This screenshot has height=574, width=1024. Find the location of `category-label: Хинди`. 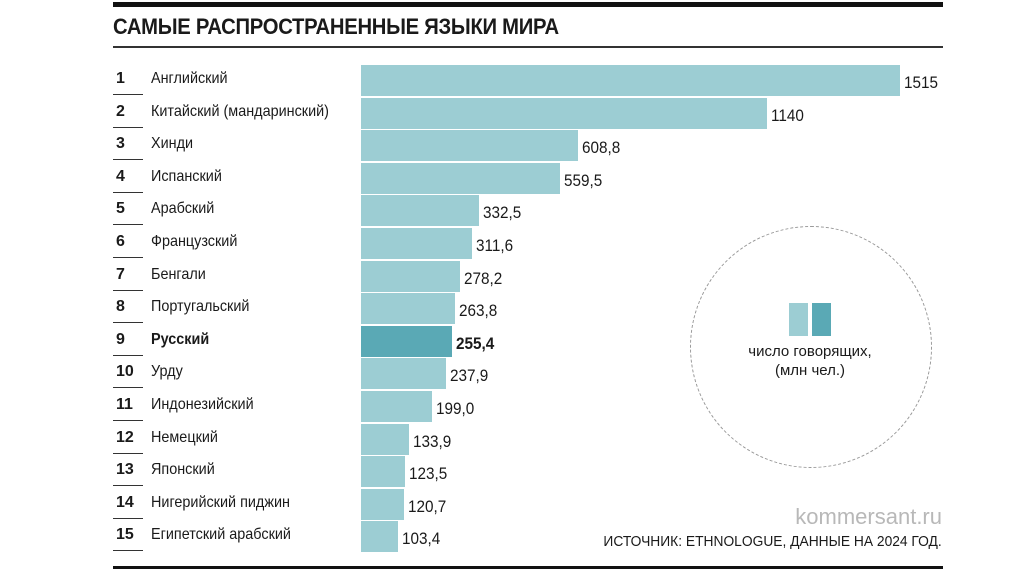

category-label: Хинди is located at coordinates (172, 144).